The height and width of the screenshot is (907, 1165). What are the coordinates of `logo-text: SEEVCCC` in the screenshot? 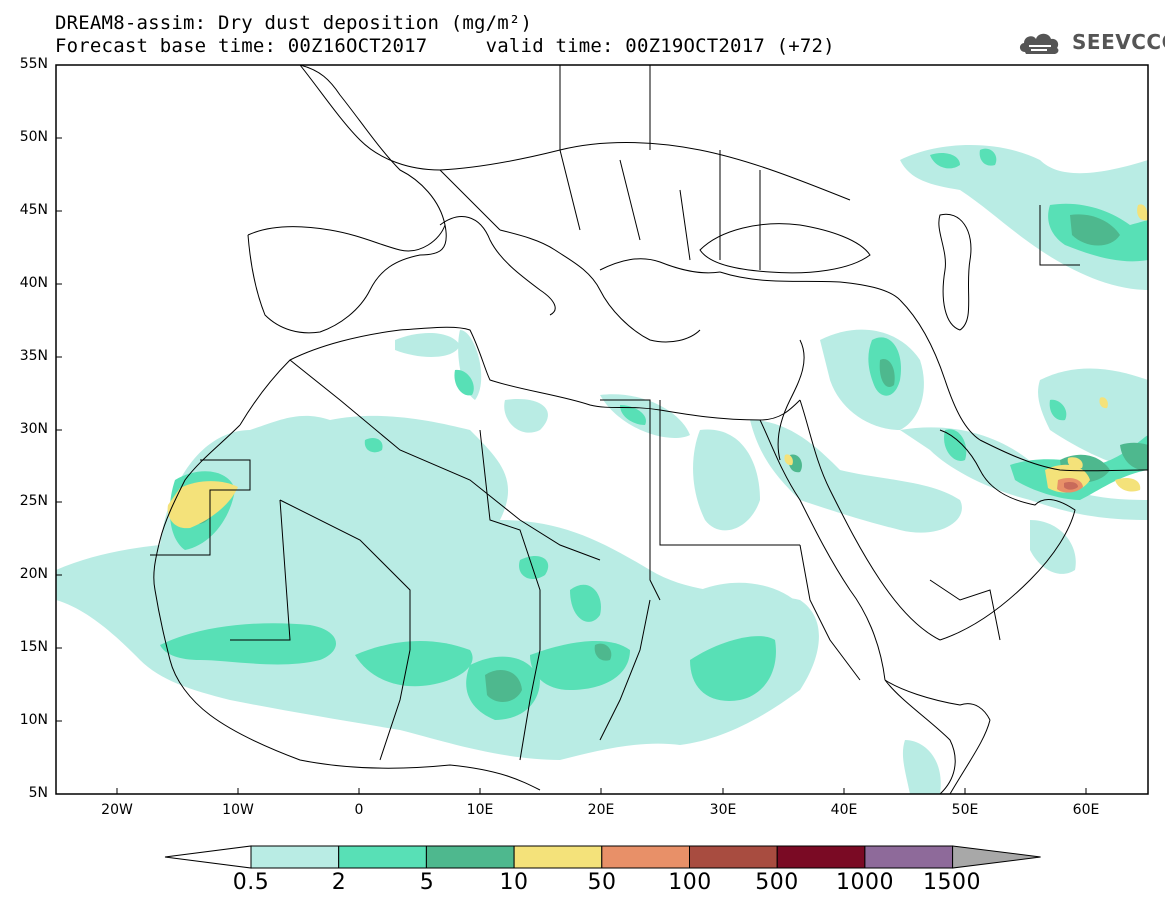 It's located at (1118, 42).